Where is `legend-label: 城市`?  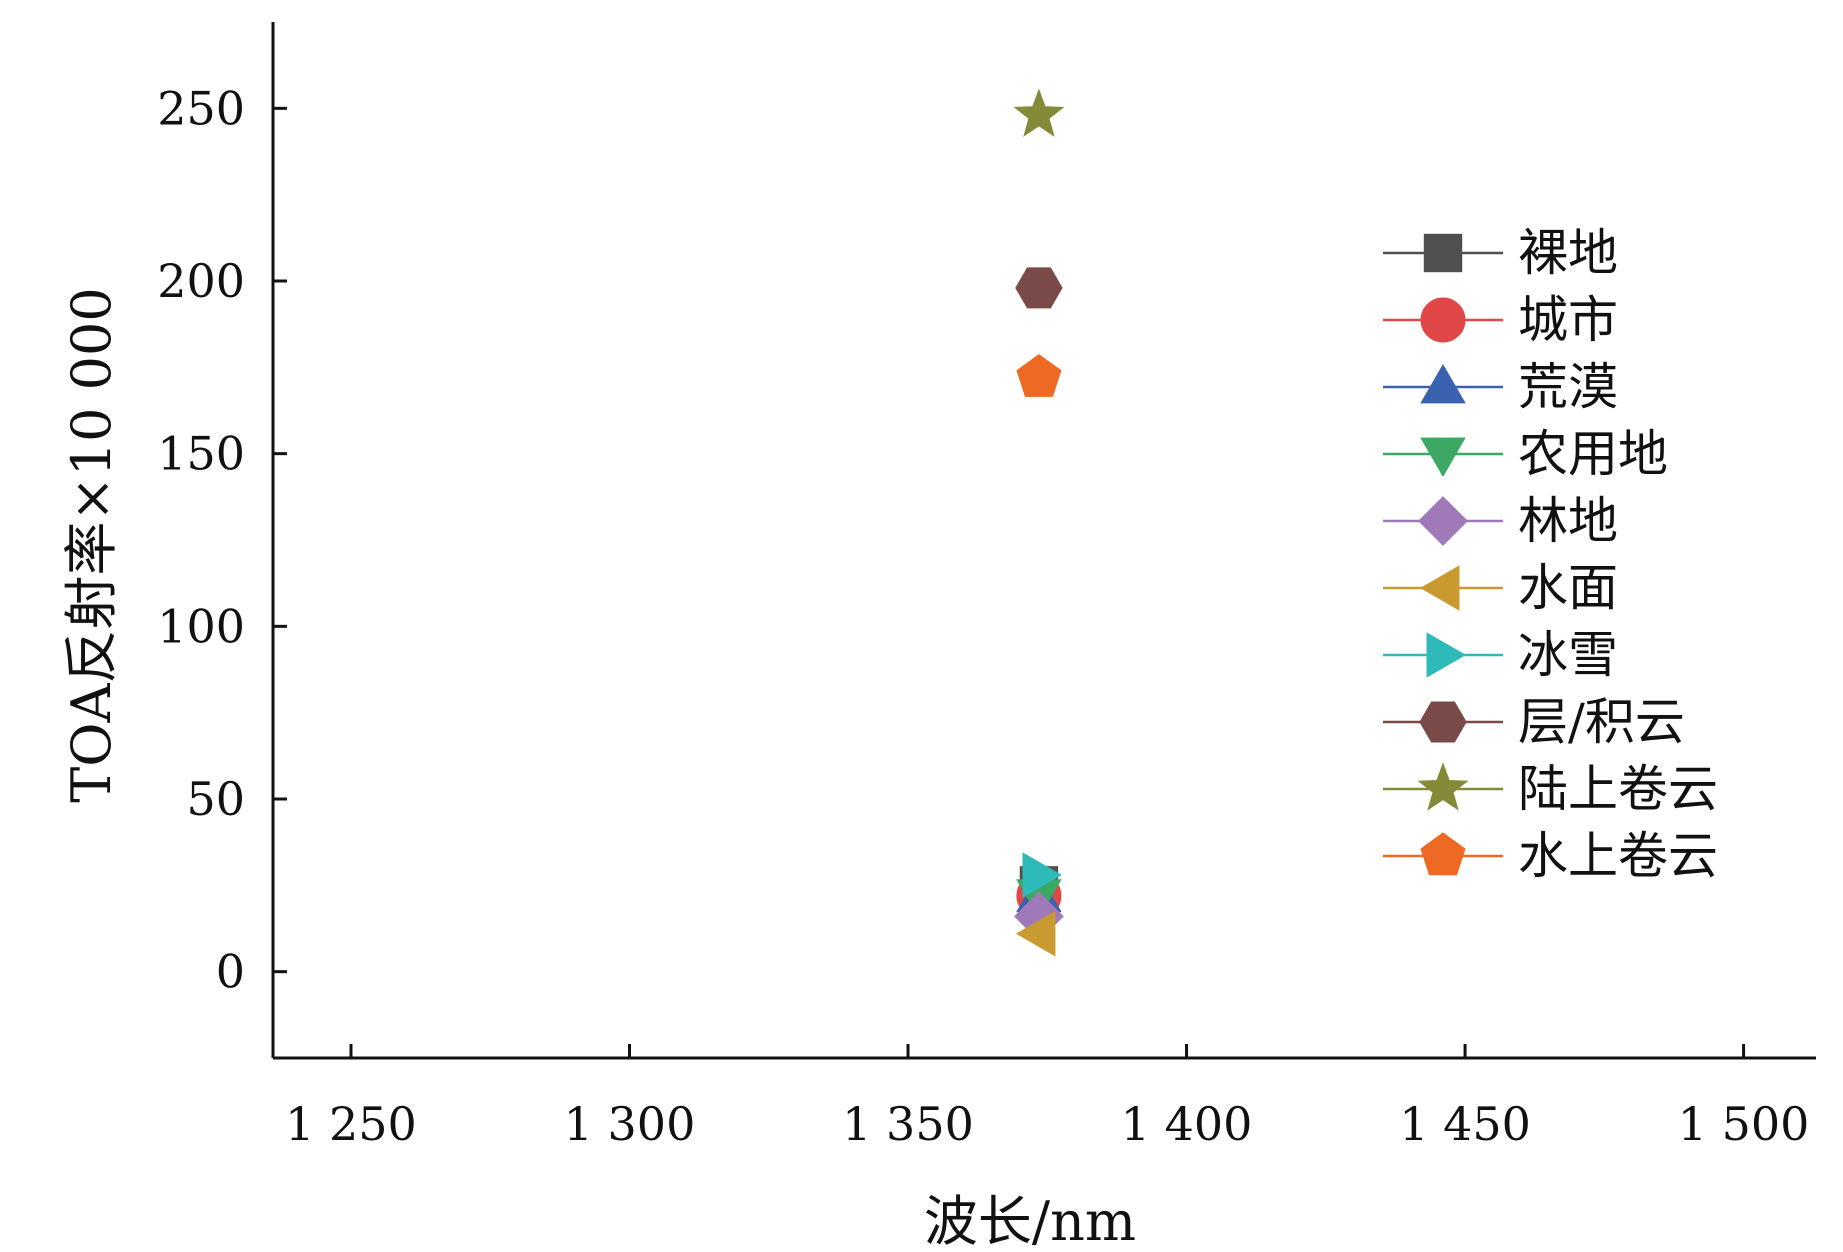
legend-label: 城市 is located at coordinates (1568, 320).